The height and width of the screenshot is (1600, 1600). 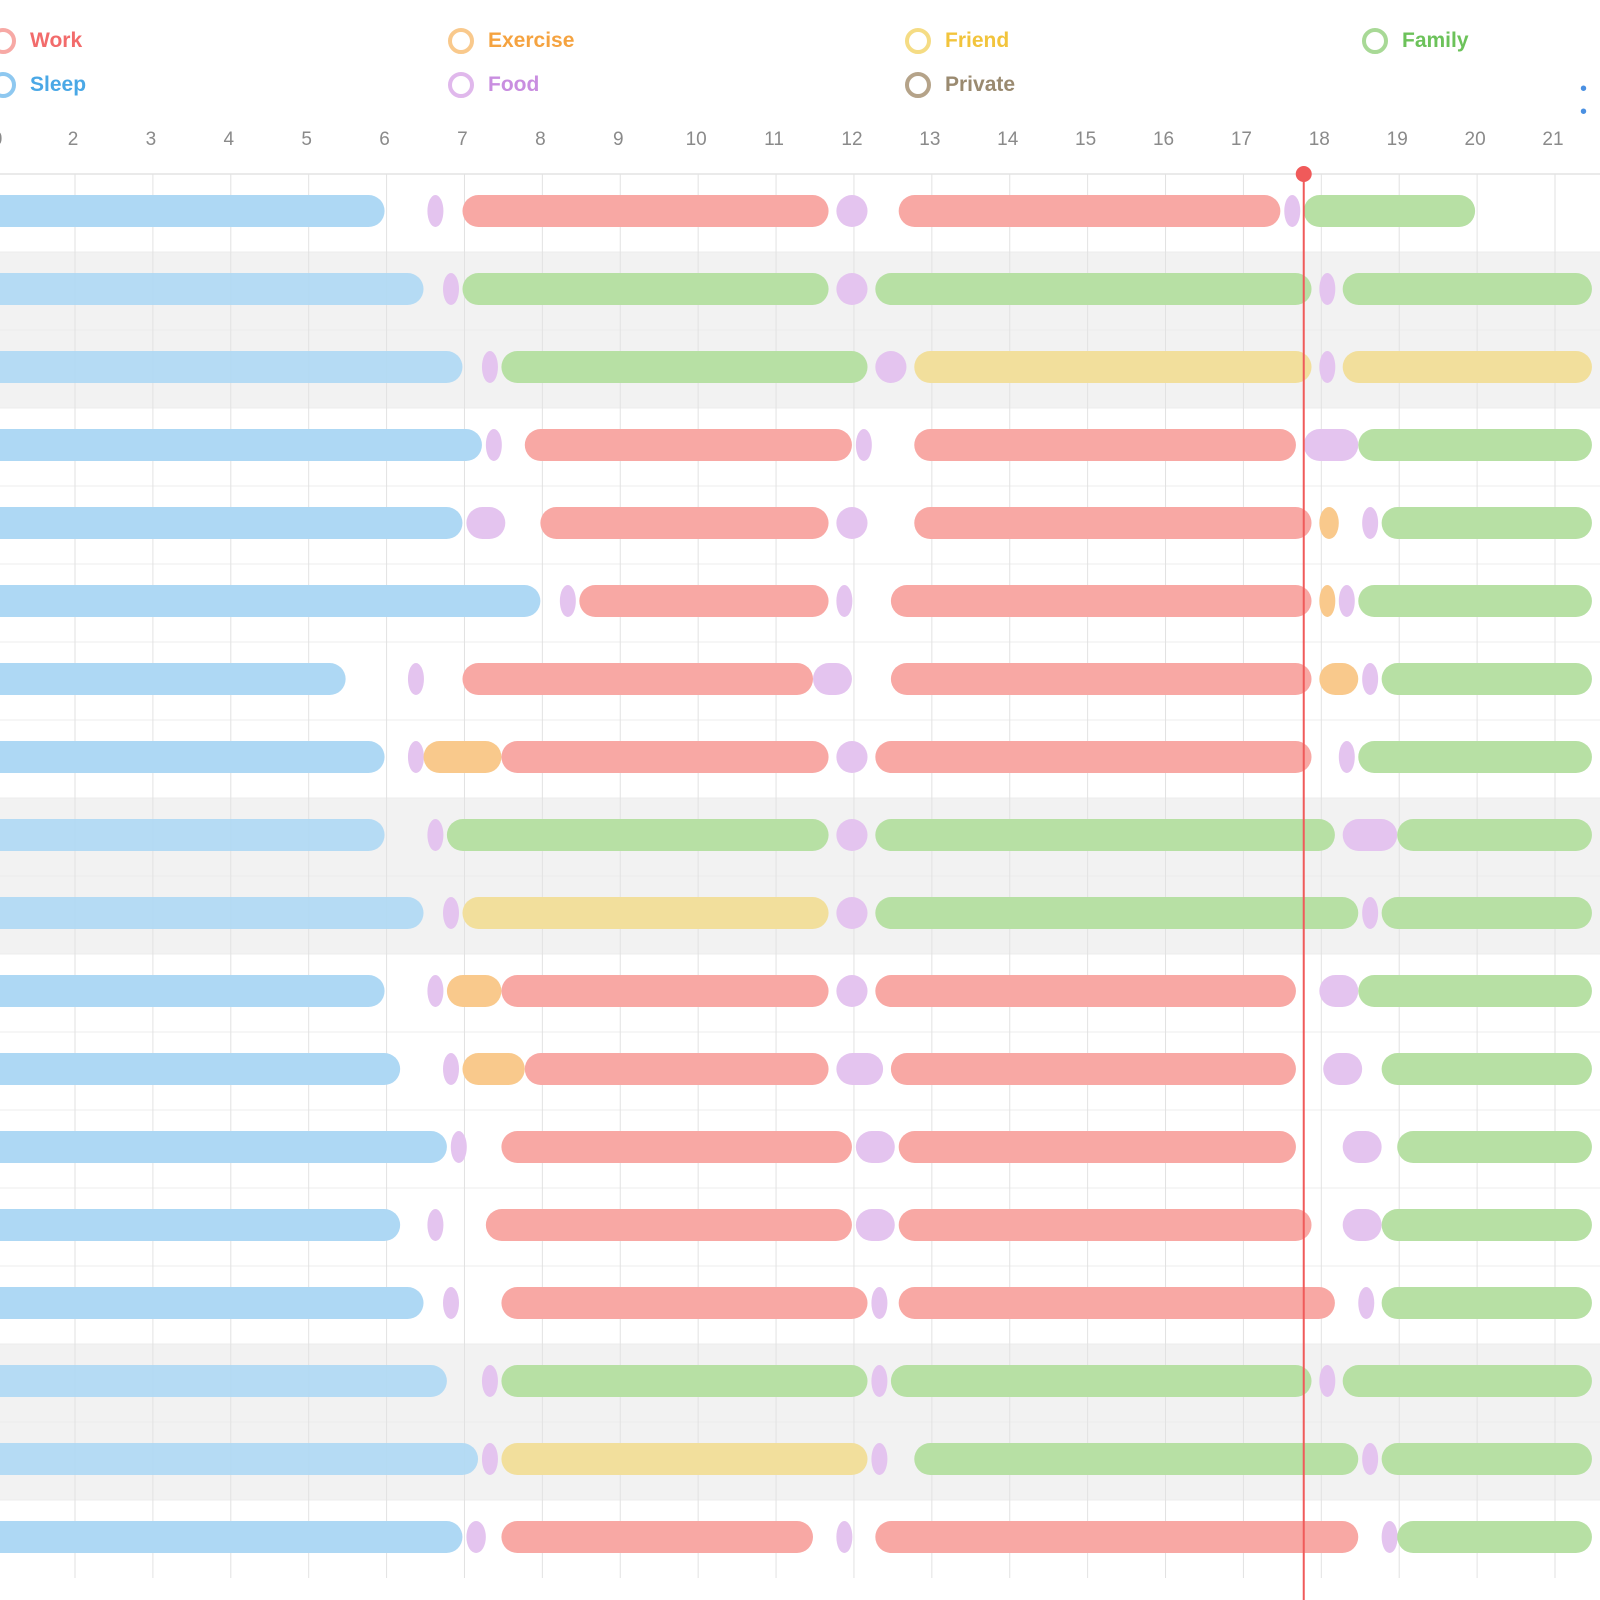 What do you see at coordinates (1241, 139) in the screenshot?
I see `x-tick-label-17: 17` at bounding box center [1241, 139].